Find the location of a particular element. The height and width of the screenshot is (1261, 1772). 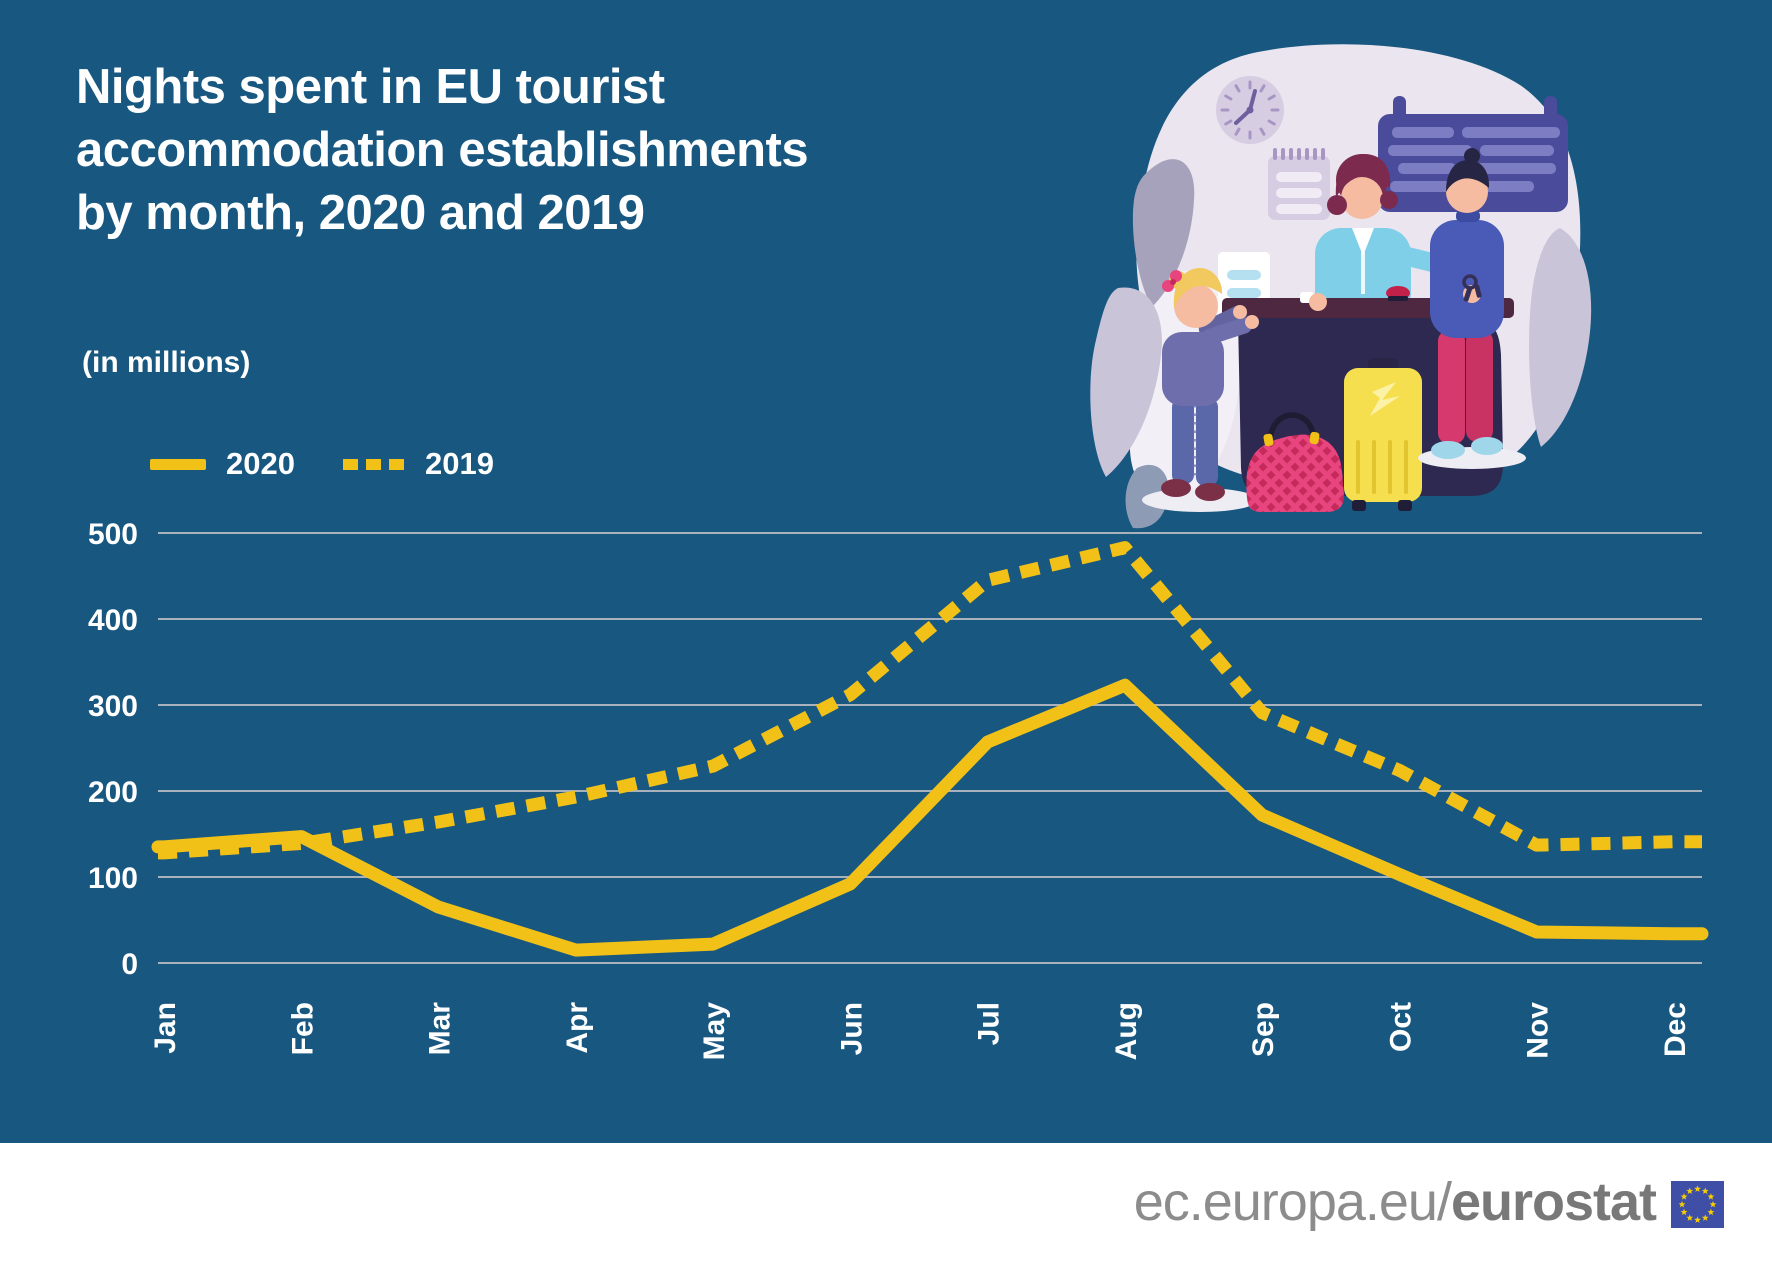

title-line-2: accommodation establishments is located at coordinates (442, 150).